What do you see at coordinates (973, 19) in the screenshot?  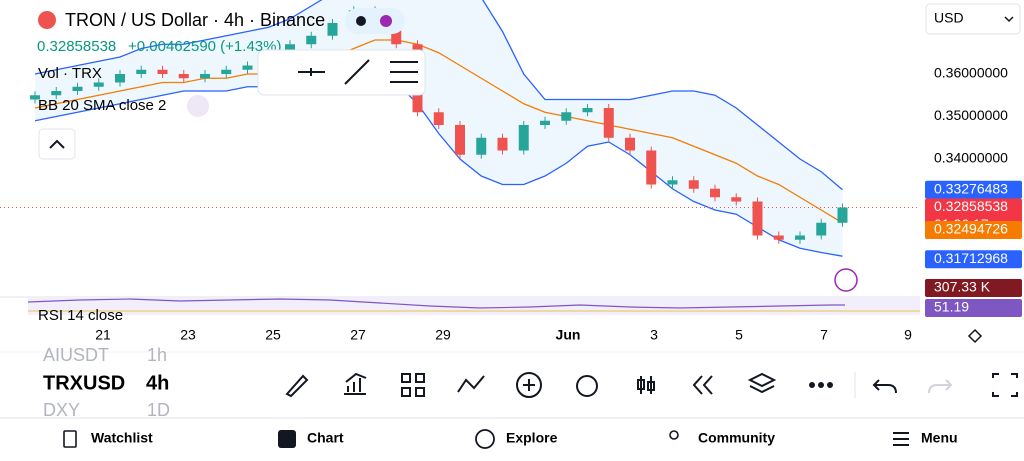 I see `currency-select` at bounding box center [973, 19].